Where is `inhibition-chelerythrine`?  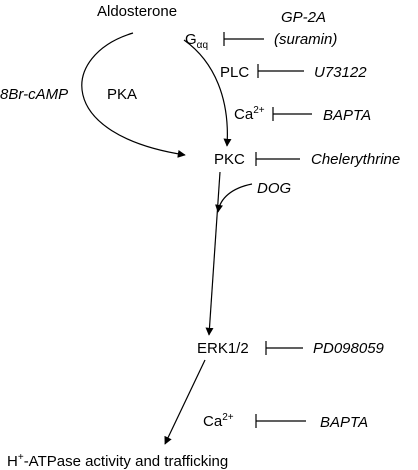 inhibition-chelerythrine is located at coordinates (277, 159).